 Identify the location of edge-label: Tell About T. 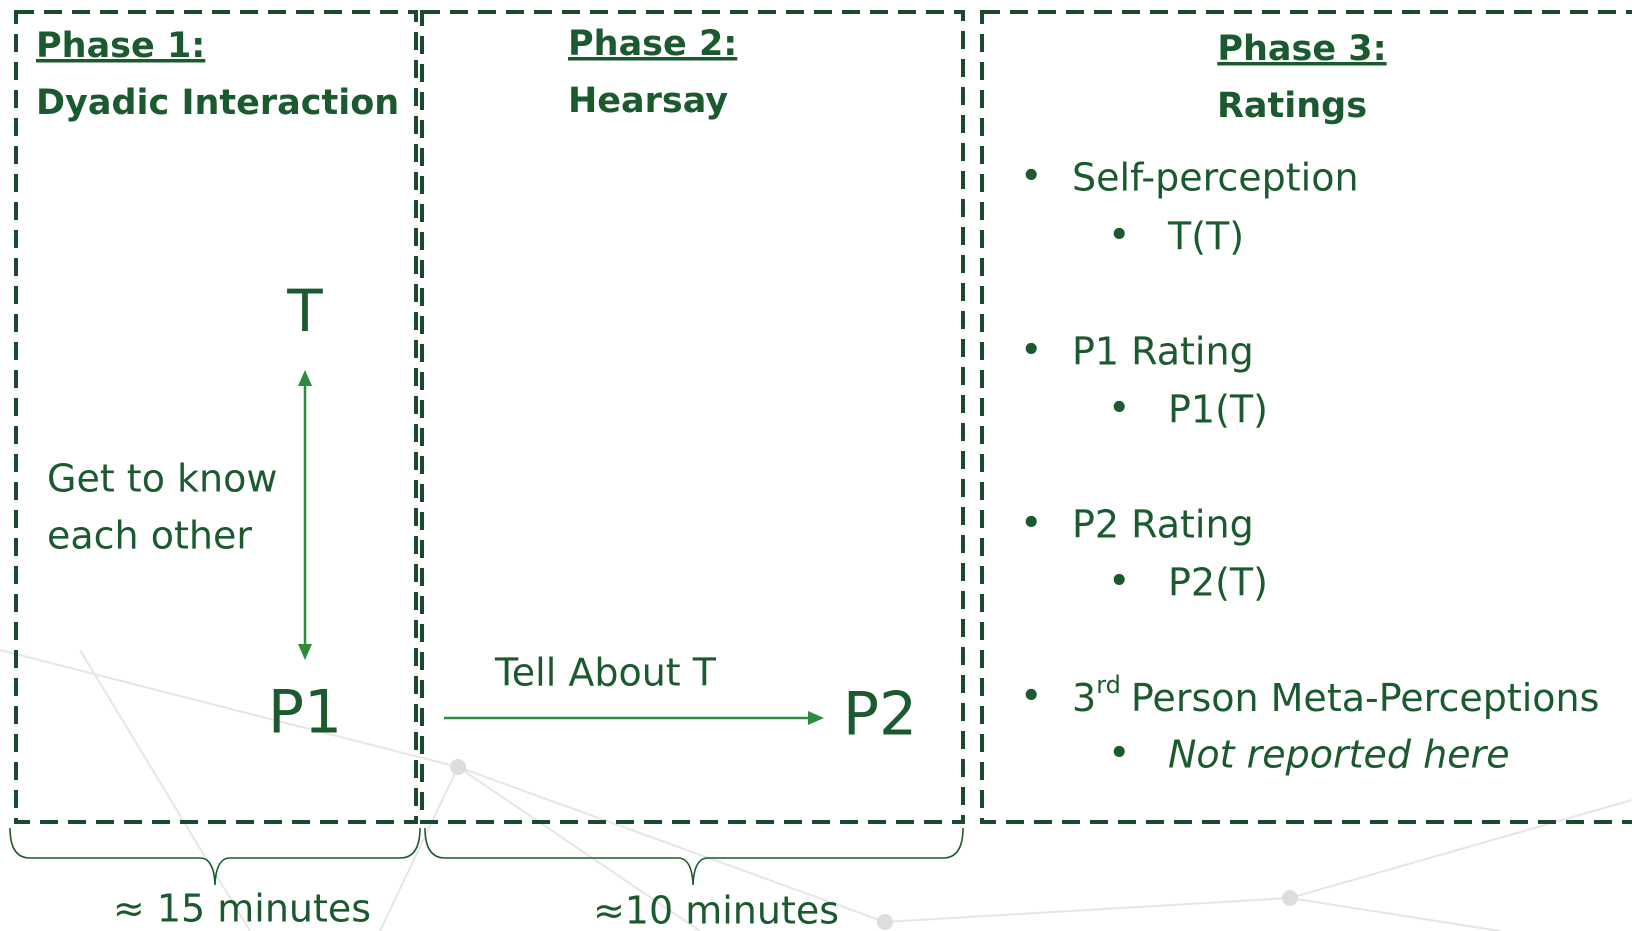
(605, 673).